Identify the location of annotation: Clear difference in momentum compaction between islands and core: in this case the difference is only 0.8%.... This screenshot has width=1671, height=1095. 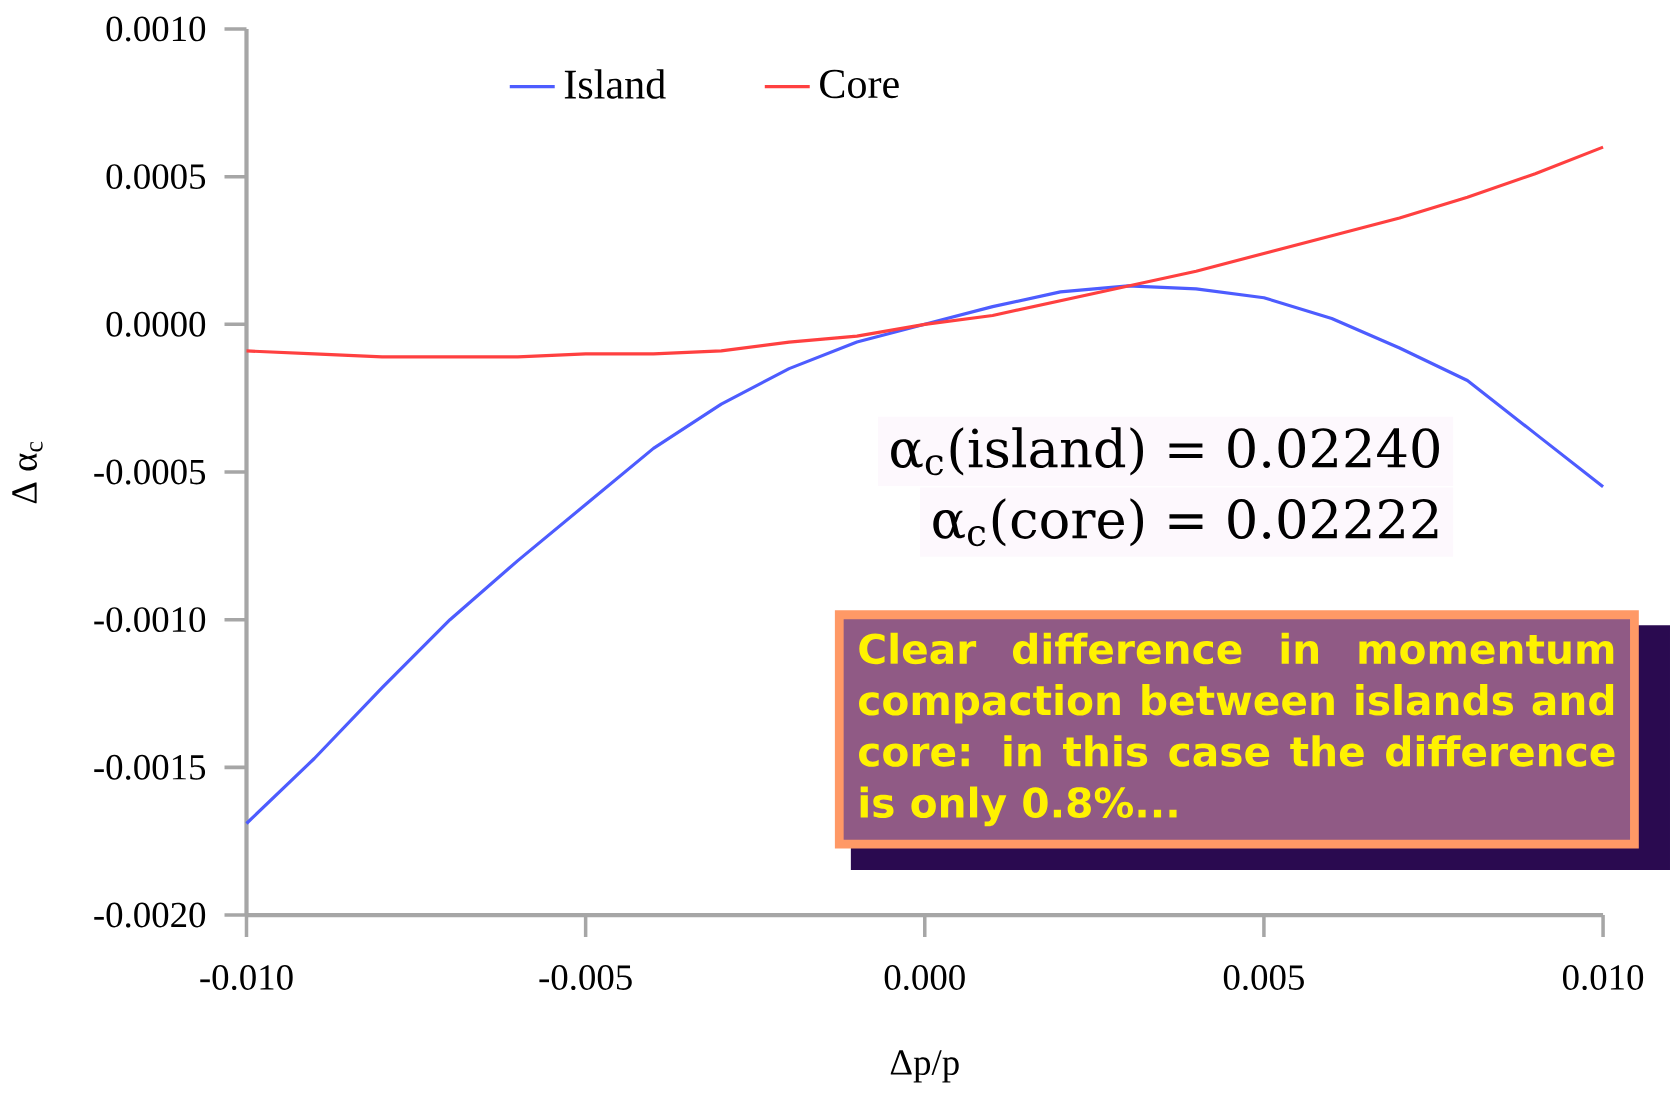
(1237, 729).